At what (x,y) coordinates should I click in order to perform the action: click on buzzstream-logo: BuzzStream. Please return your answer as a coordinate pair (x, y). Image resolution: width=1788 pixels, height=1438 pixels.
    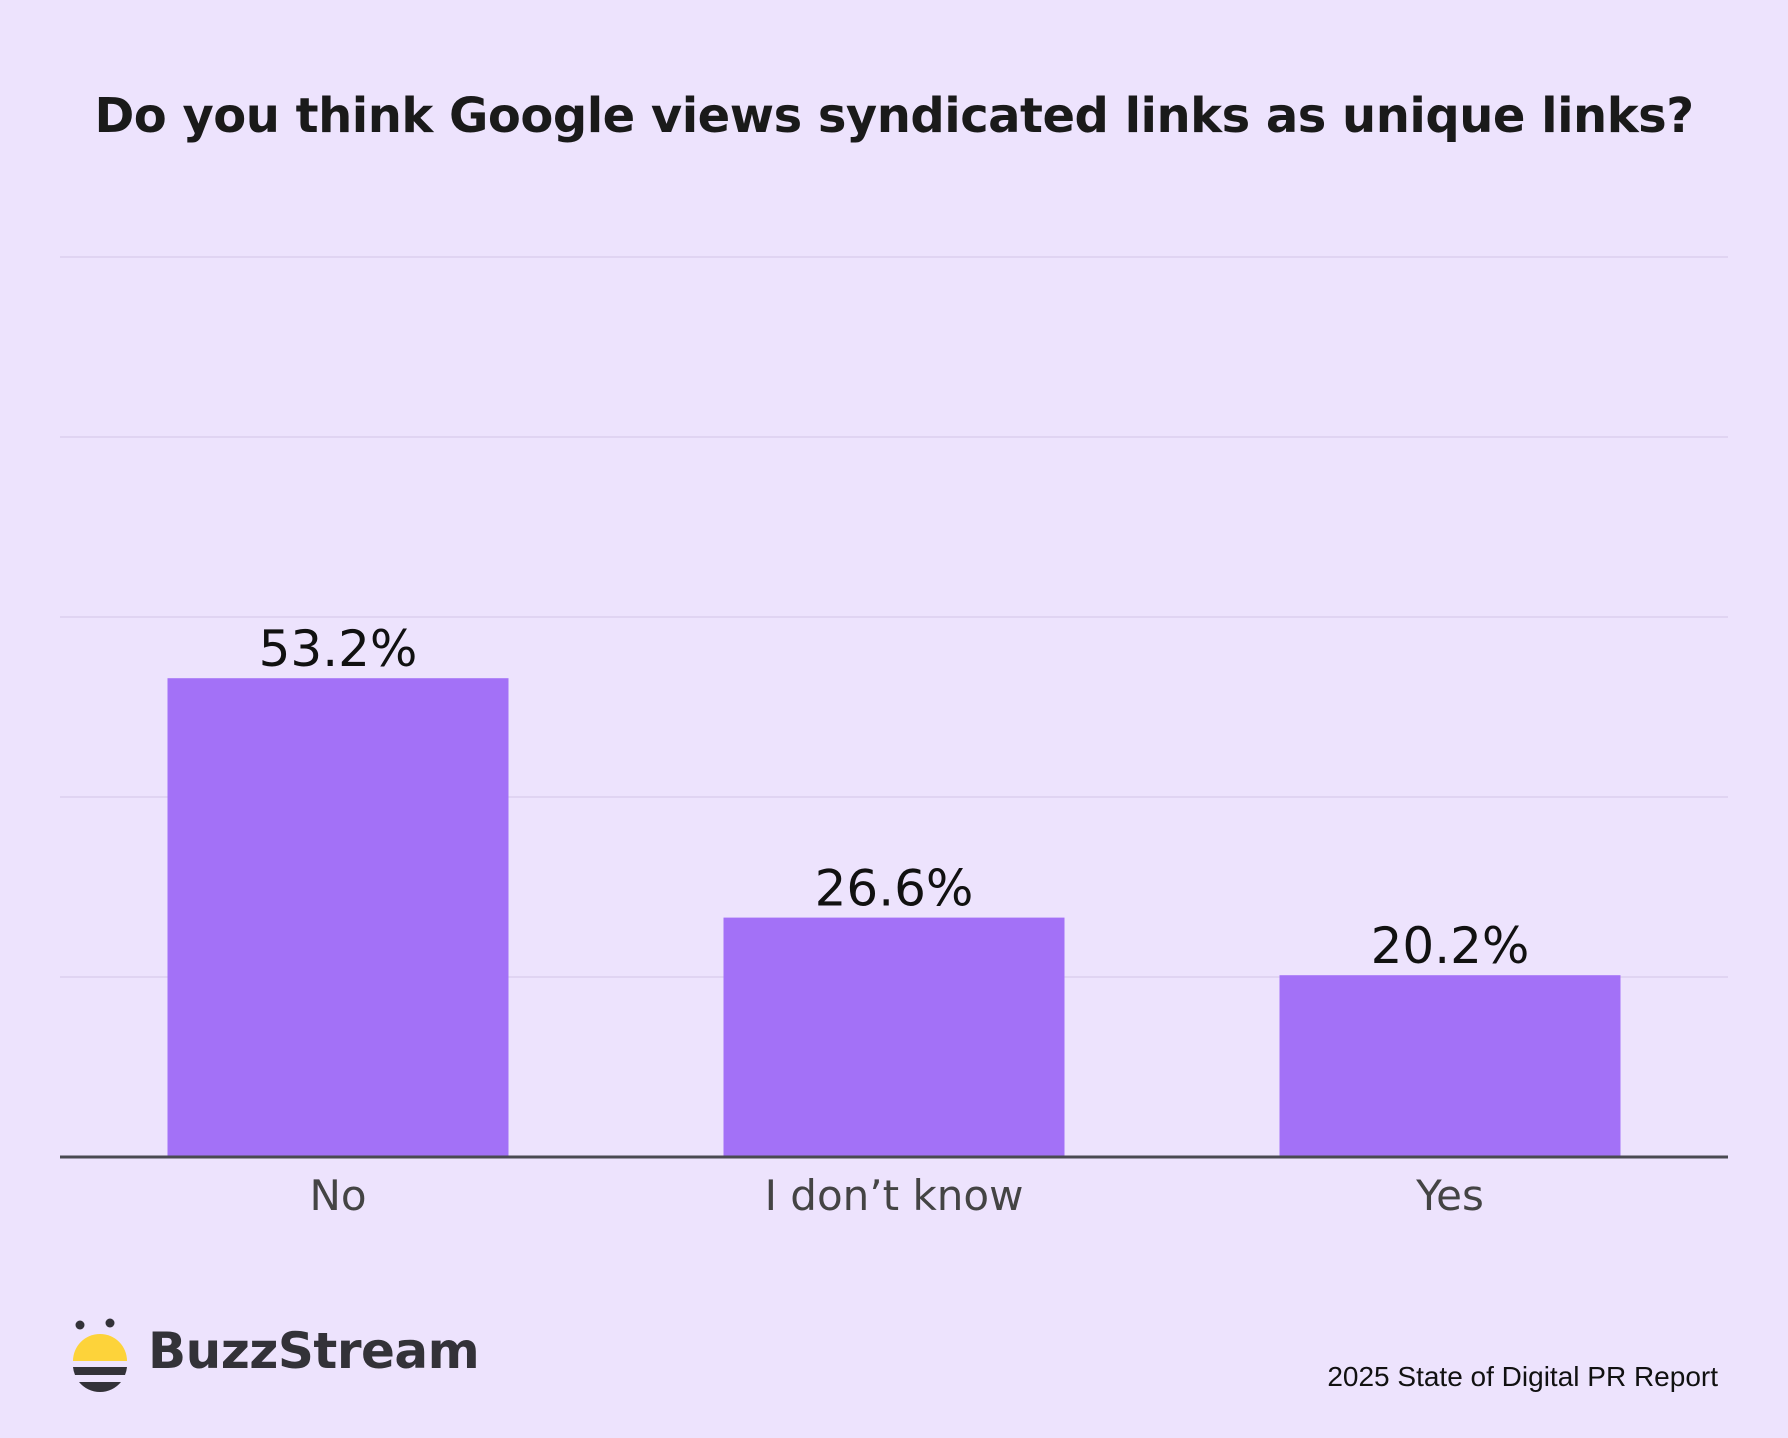
    Looking at the image, I should click on (275, 1356).